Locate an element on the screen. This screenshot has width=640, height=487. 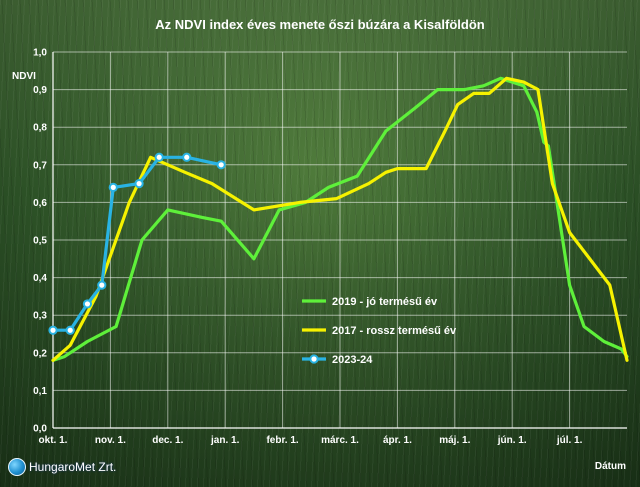
logo-text: HungaroMet Zrt. is located at coordinates (73, 467).